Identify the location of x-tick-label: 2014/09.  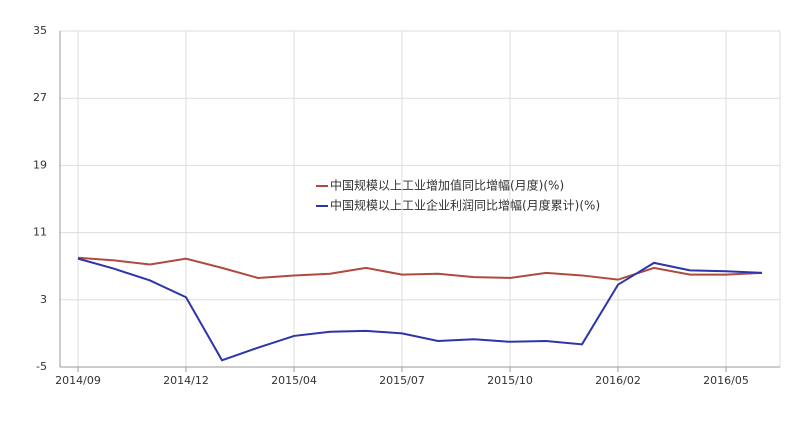
(78, 380).